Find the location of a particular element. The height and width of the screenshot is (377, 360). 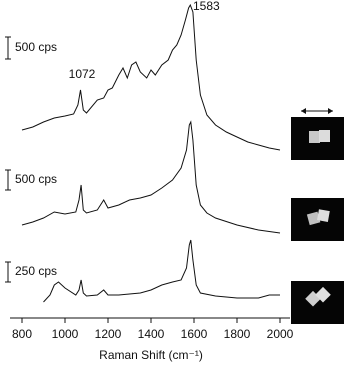

x-tick-label: 1600 is located at coordinates (194, 334).